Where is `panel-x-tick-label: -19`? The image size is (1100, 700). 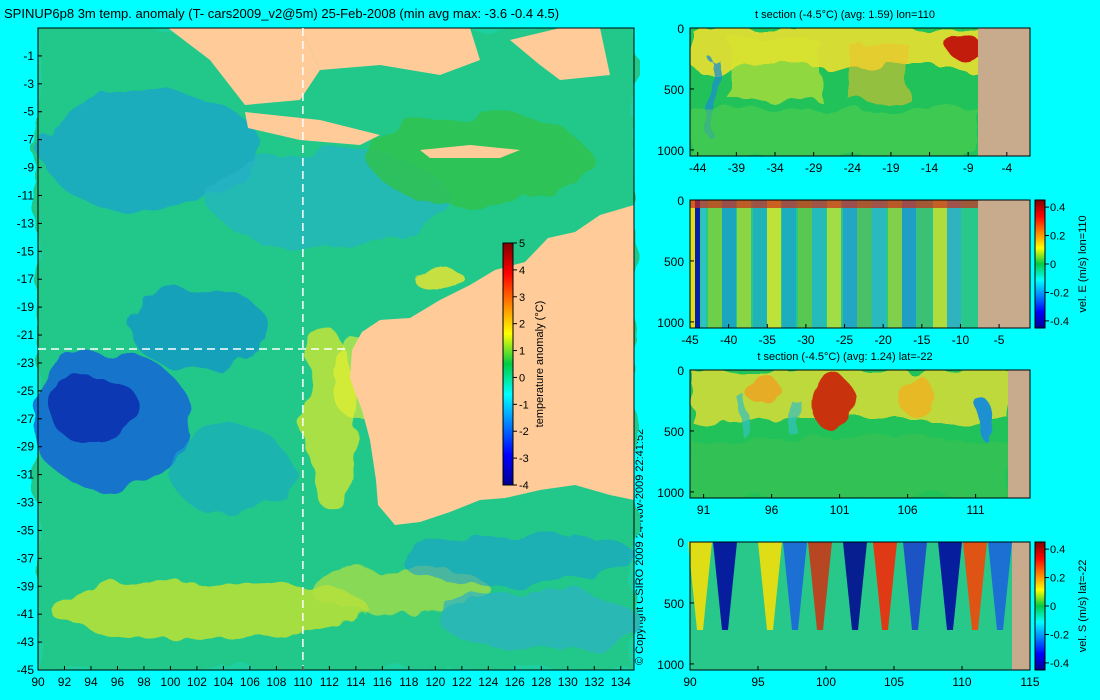
panel-x-tick-label: -19 is located at coordinates (891, 168).